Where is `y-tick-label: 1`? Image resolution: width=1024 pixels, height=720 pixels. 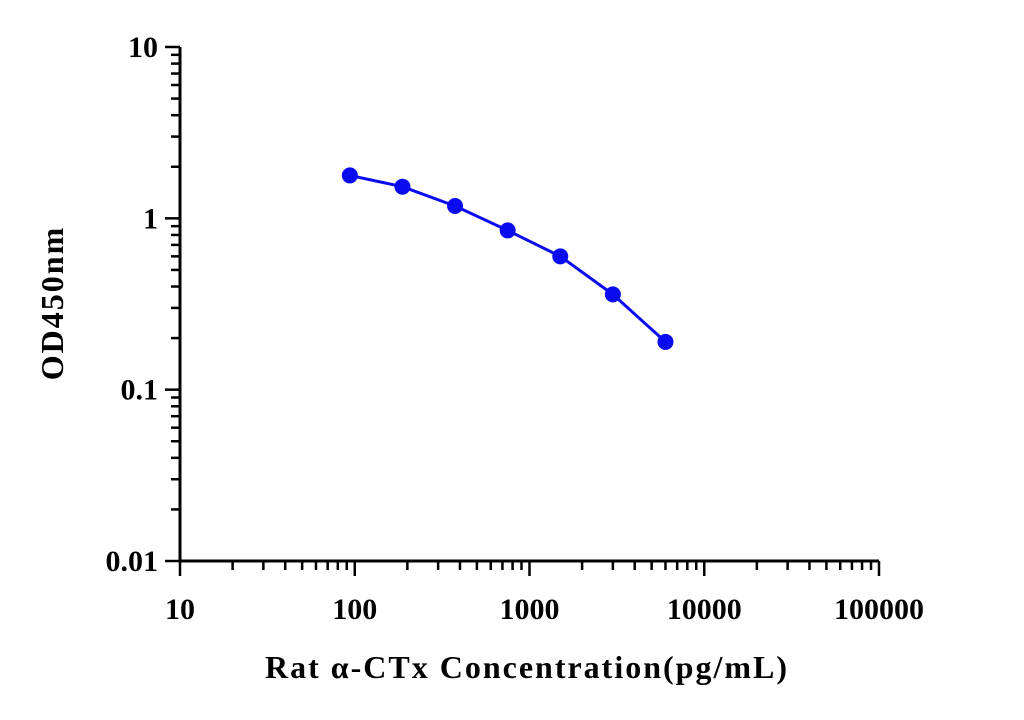
y-tick-label: 1 is located at coordinates (150, 218).